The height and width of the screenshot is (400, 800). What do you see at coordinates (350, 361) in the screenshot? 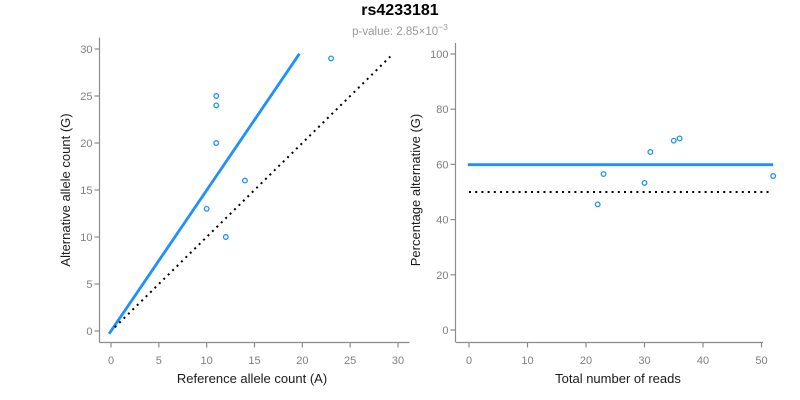
I see `x-tick-label: 25` at bounding box center [350, 361].